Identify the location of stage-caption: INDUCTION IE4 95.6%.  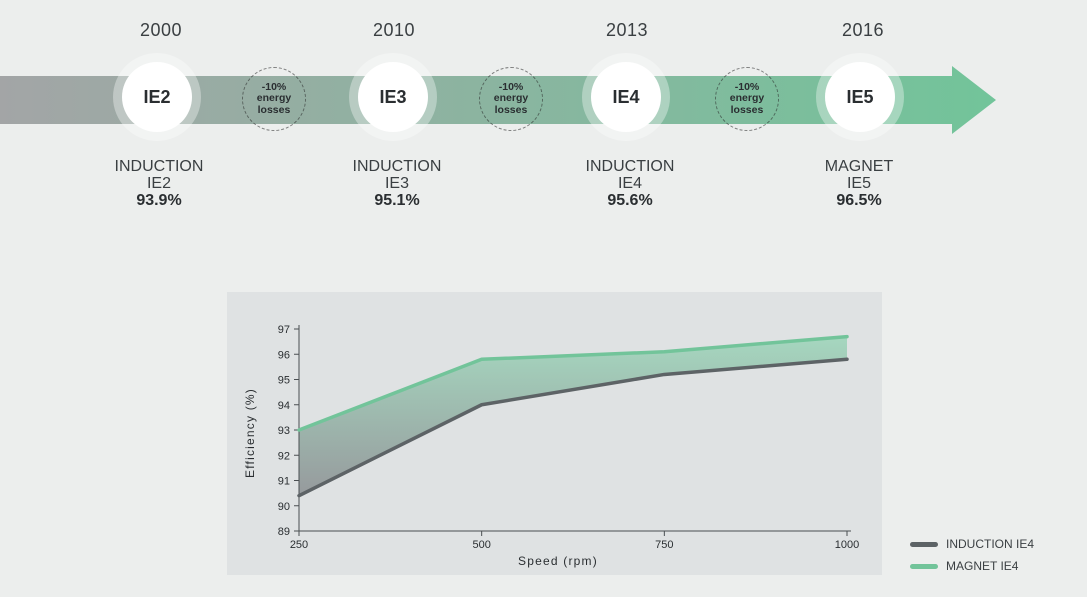
(630, 183).